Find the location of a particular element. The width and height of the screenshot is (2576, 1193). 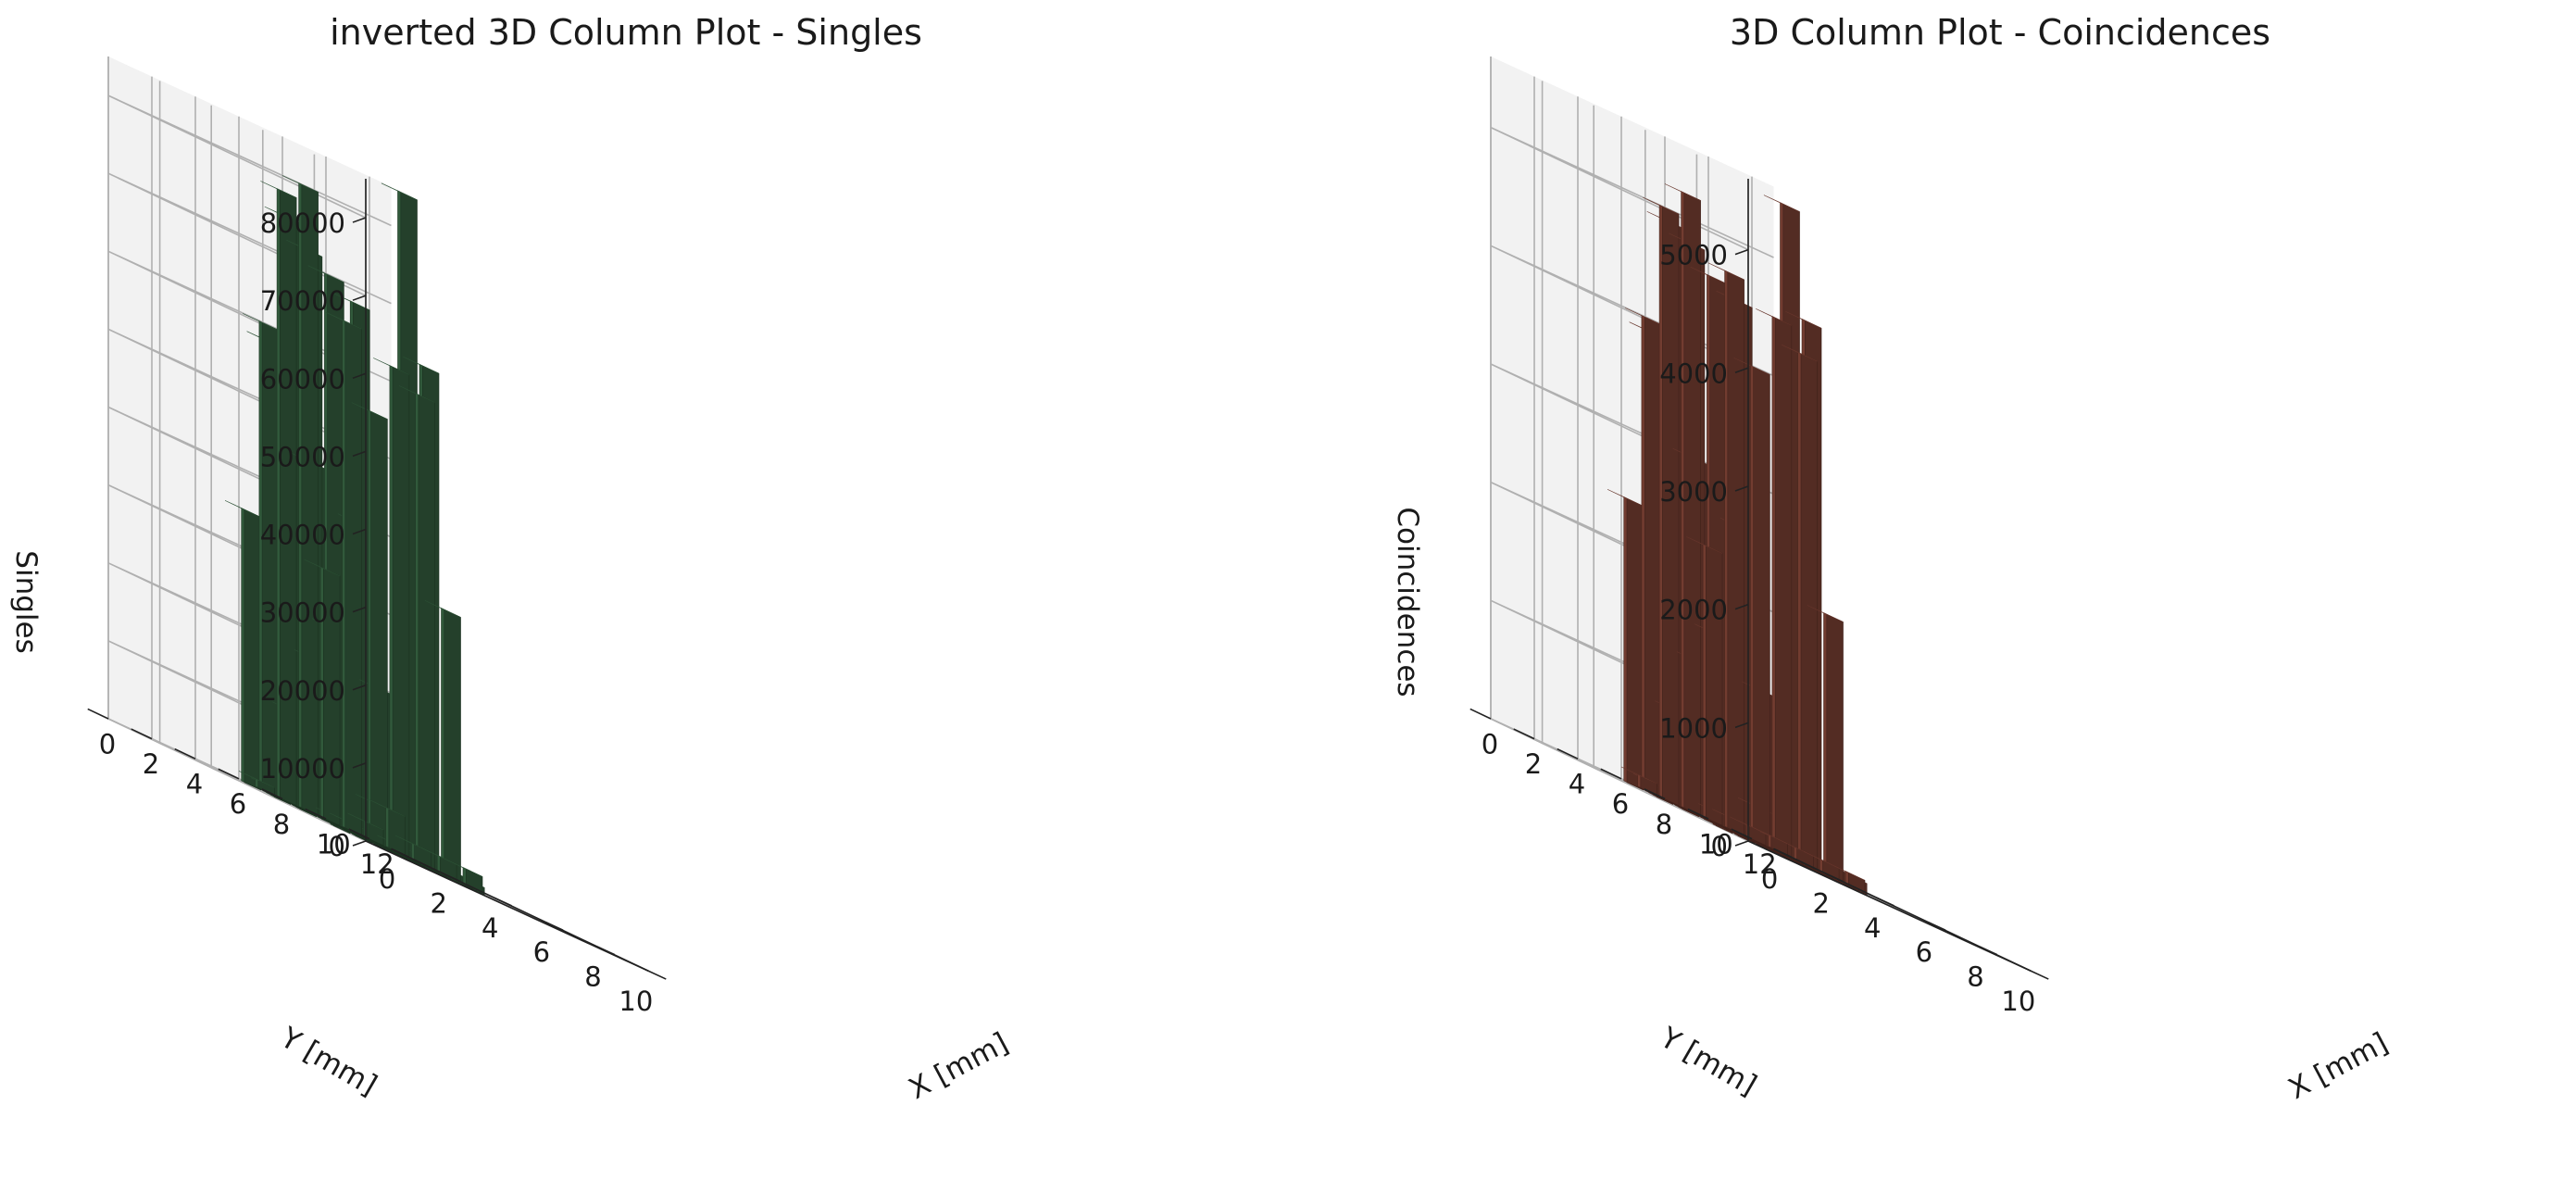

z-tick-label: 50000 is located at coordinates (303, 456).